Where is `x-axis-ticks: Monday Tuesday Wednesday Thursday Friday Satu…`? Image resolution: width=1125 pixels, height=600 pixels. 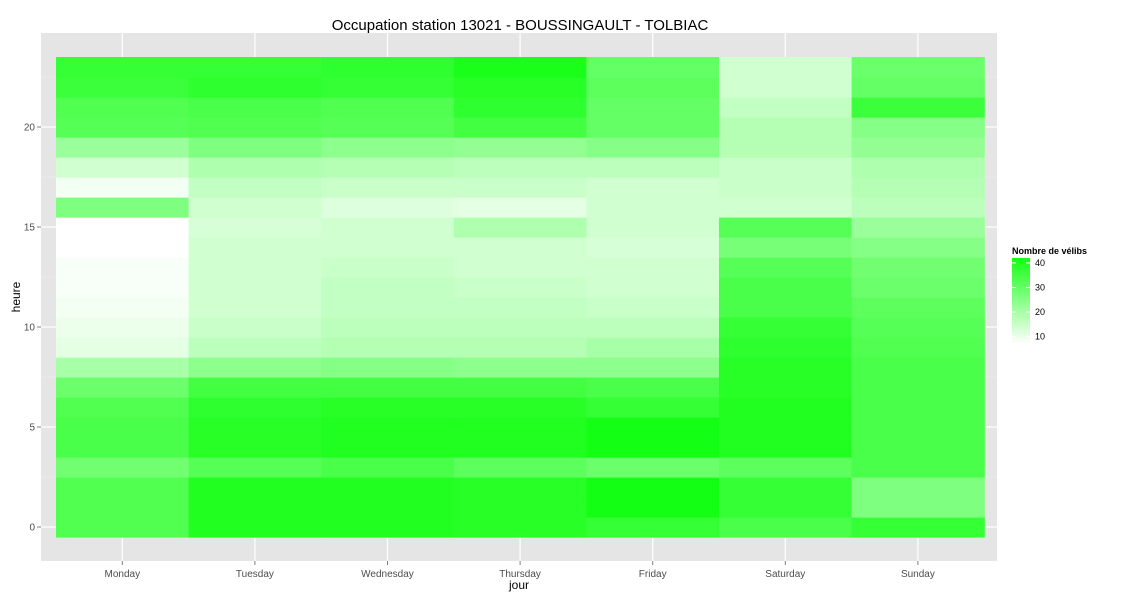
x-axis-ticks: Monday Tuesday Wednesday Thursday Friday Satu… is located at coordinates (520, 570).